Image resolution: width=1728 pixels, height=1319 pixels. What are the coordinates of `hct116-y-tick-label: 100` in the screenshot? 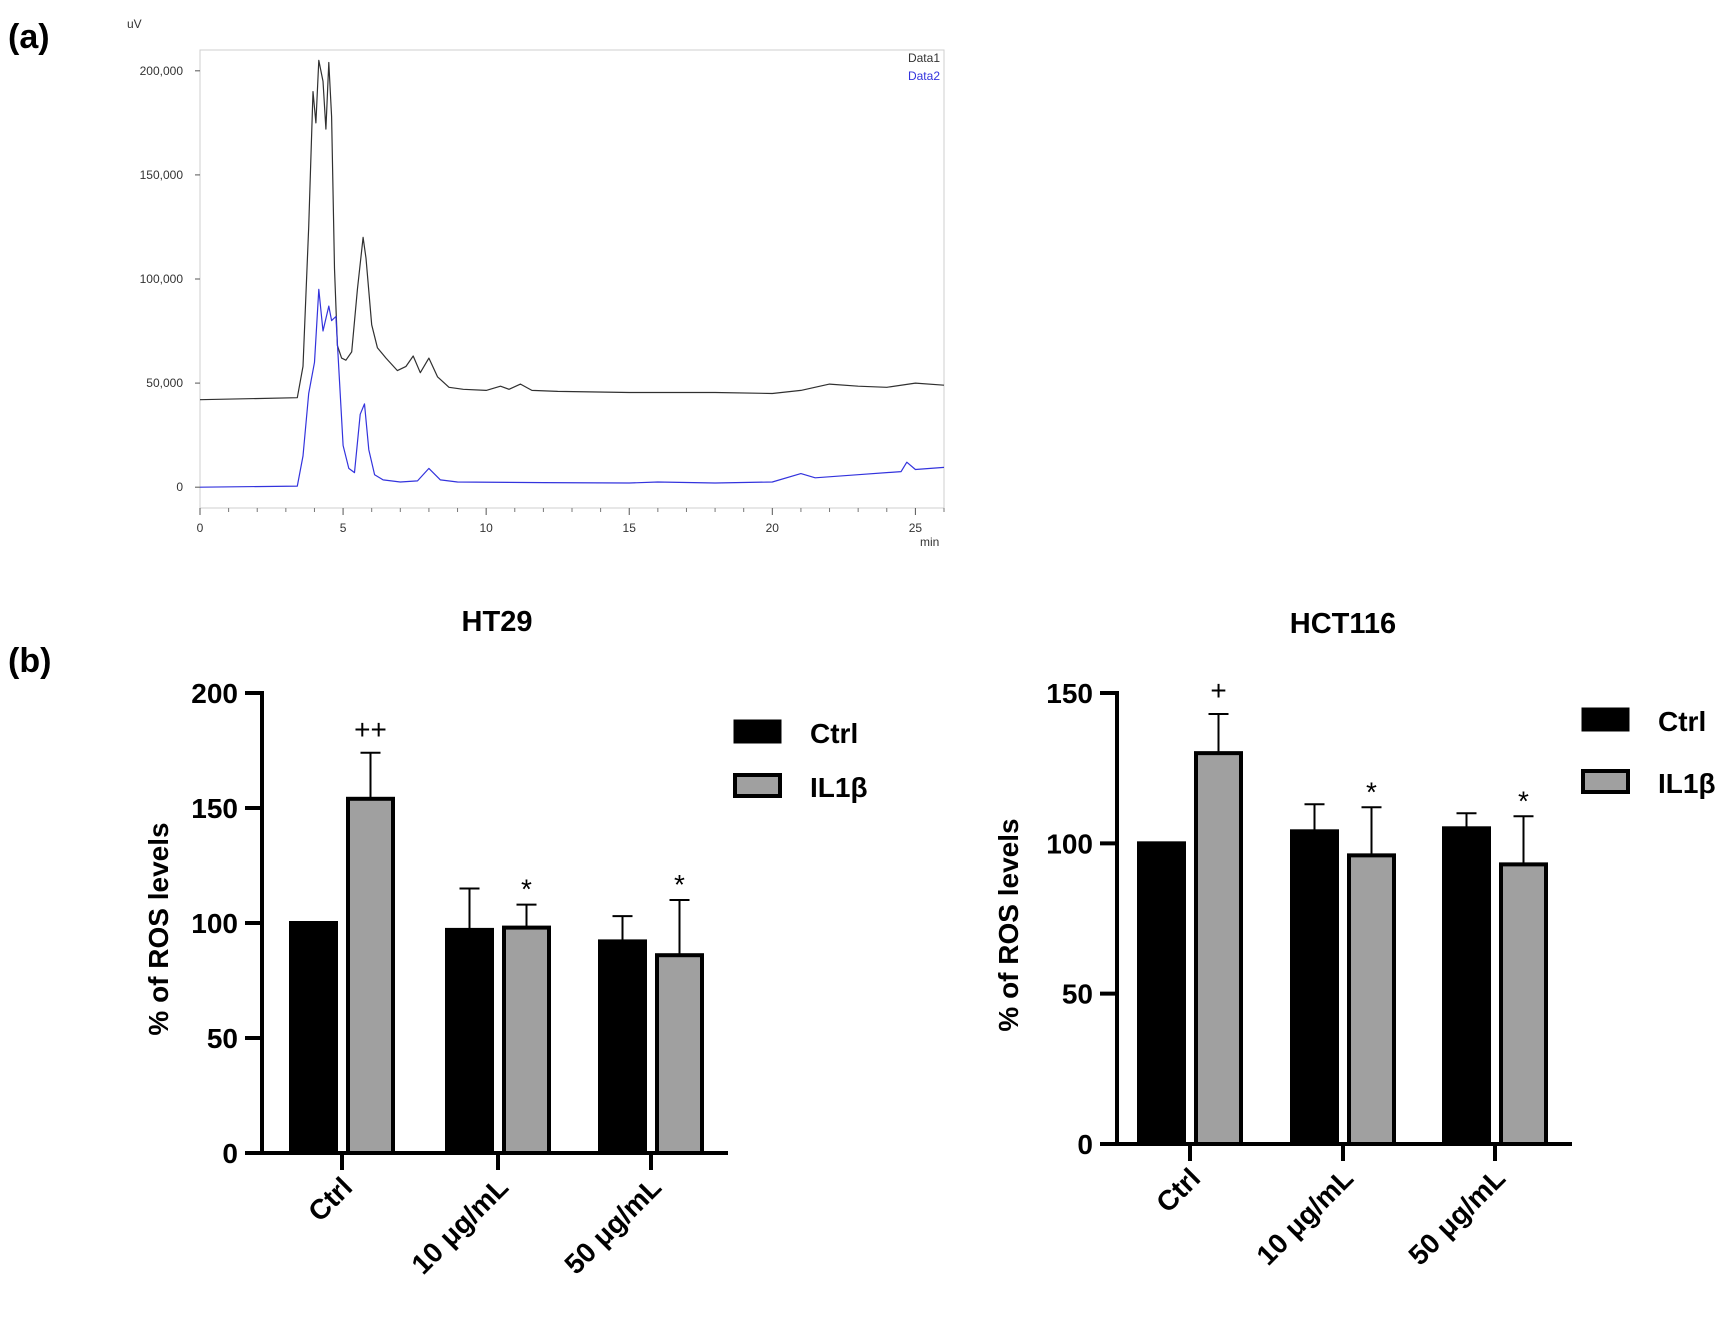 It's located at (1069, 843).